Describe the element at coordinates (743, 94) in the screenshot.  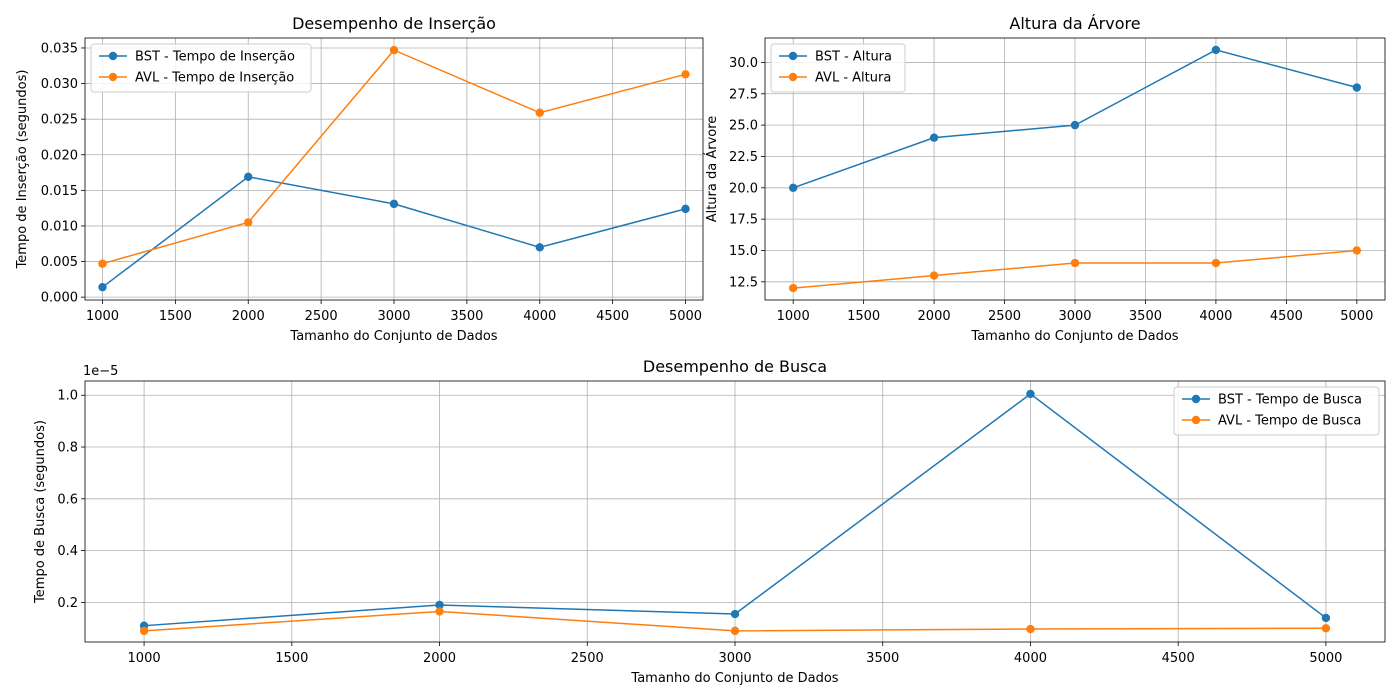
I see `y-tick-label: 27.5` at that location.